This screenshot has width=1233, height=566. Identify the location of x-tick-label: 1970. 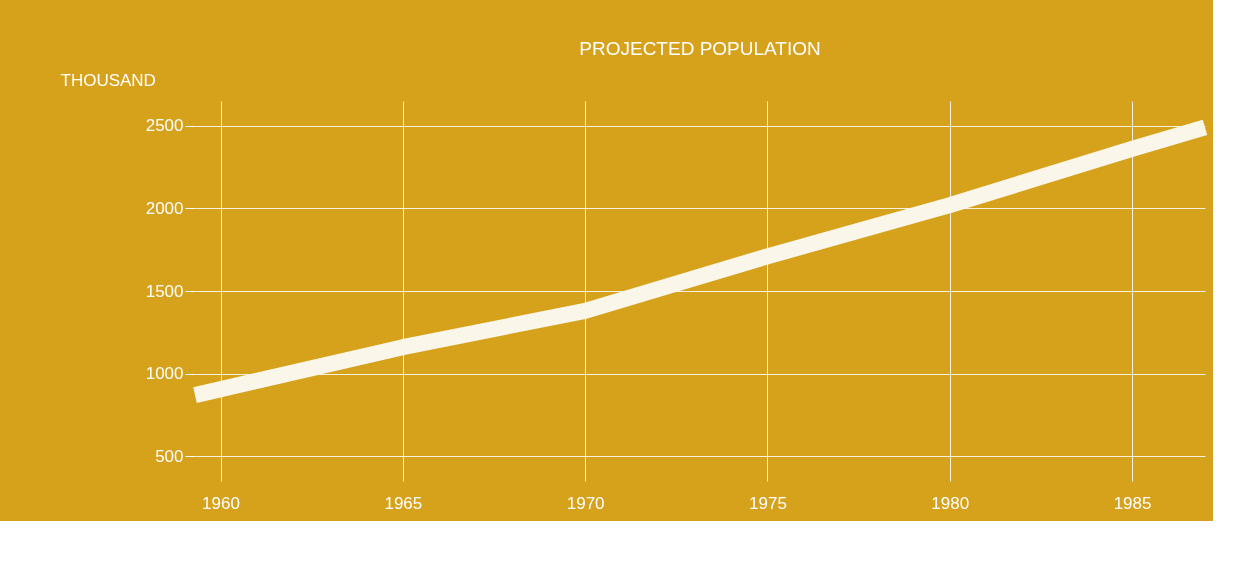
(585, 503).